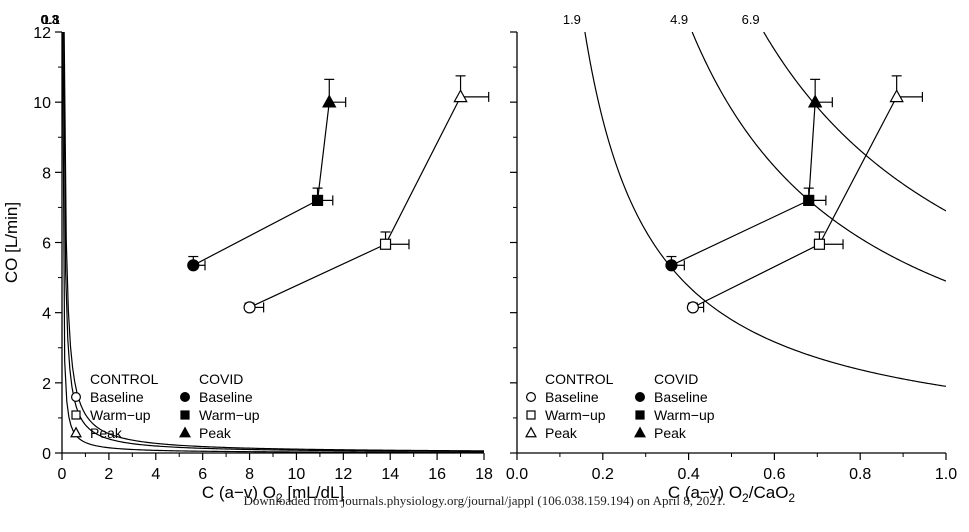  I want to click on x-tick-label: 4, so click(155, 474).